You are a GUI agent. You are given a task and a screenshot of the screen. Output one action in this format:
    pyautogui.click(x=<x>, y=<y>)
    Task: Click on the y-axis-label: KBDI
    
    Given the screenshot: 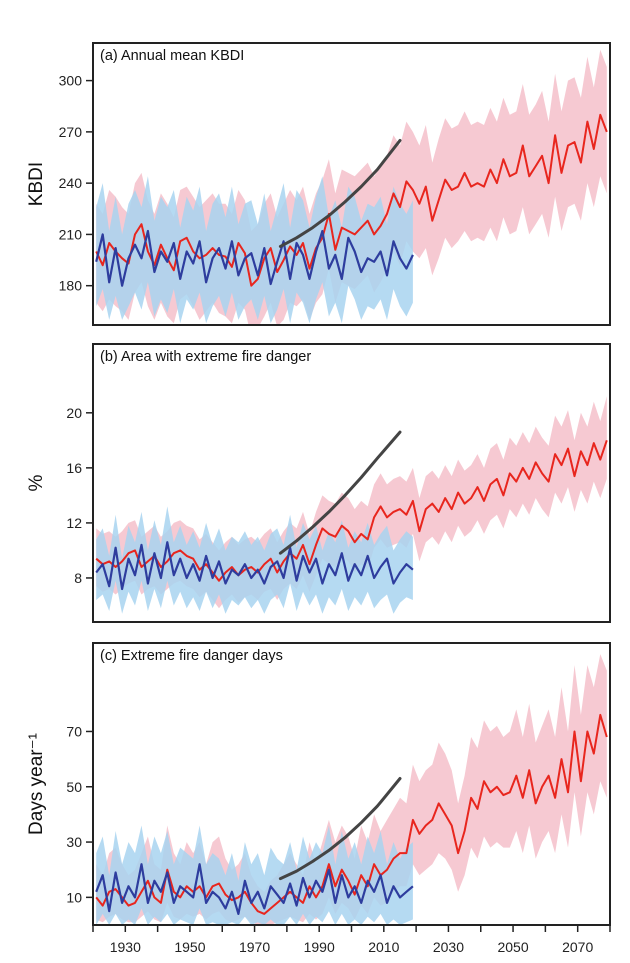 What is the action you would take?
    pyautogui.click(x=36, y=184)
    